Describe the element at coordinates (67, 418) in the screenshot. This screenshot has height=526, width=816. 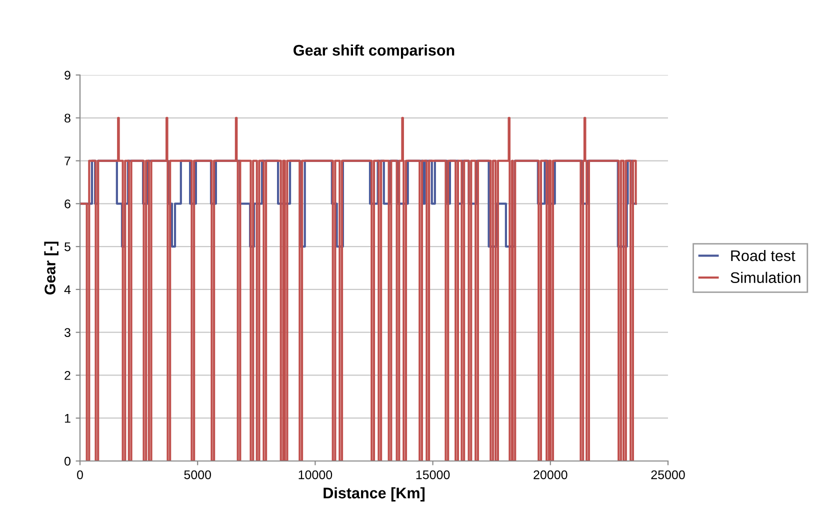
I see `y-tick-label: 1` at that location.